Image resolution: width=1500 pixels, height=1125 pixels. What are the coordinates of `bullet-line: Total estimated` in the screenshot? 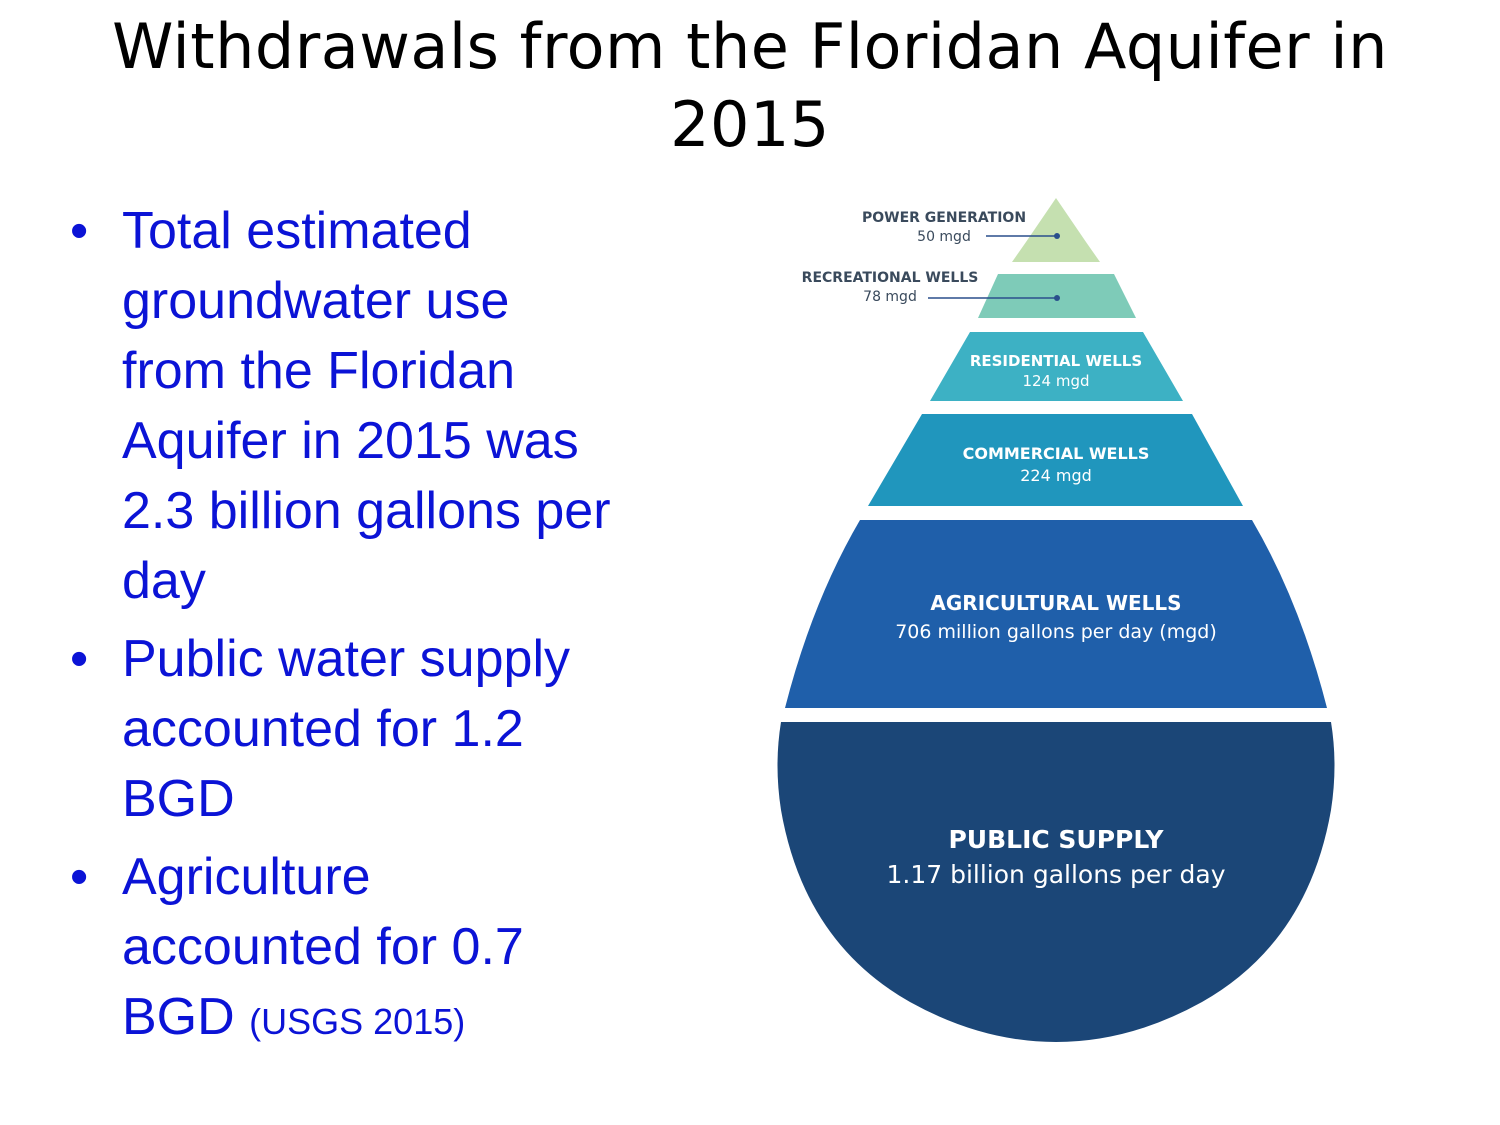 It's located at (297, 231).